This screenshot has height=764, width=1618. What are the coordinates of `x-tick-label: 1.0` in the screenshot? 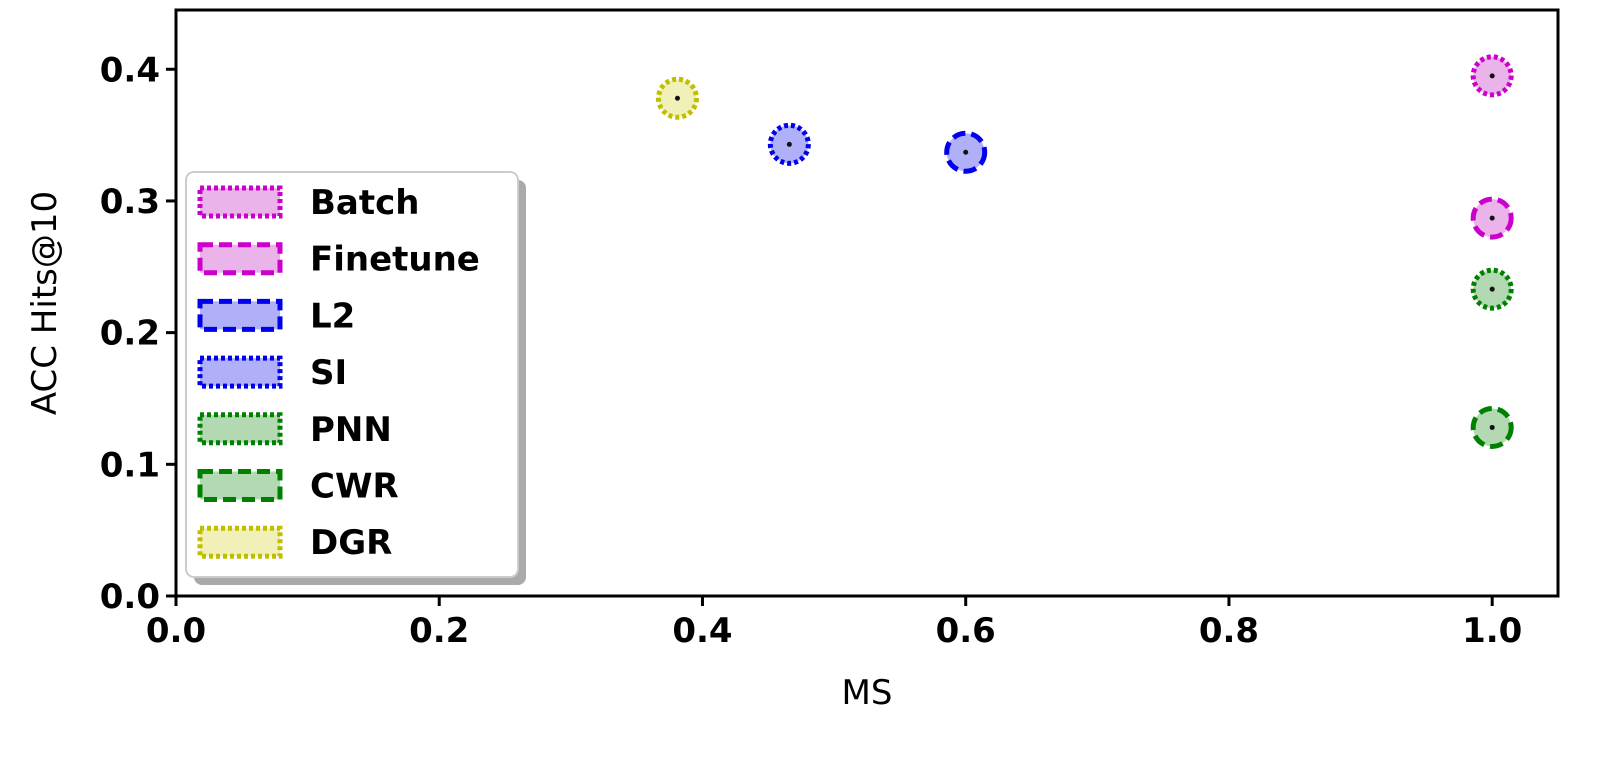 It's located at (1492, 631).